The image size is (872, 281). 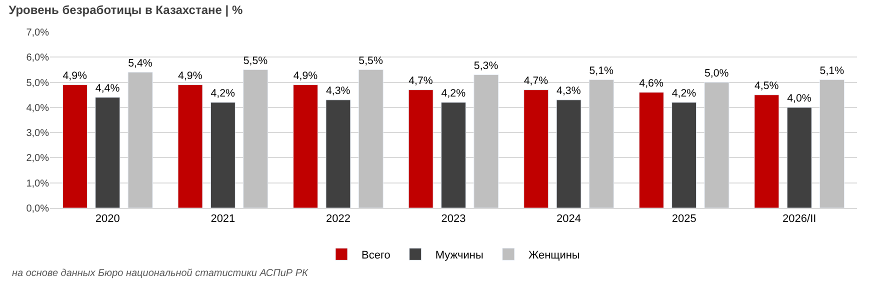 I want to click on x-tick-label: 2020, so click(x=107, y=219).